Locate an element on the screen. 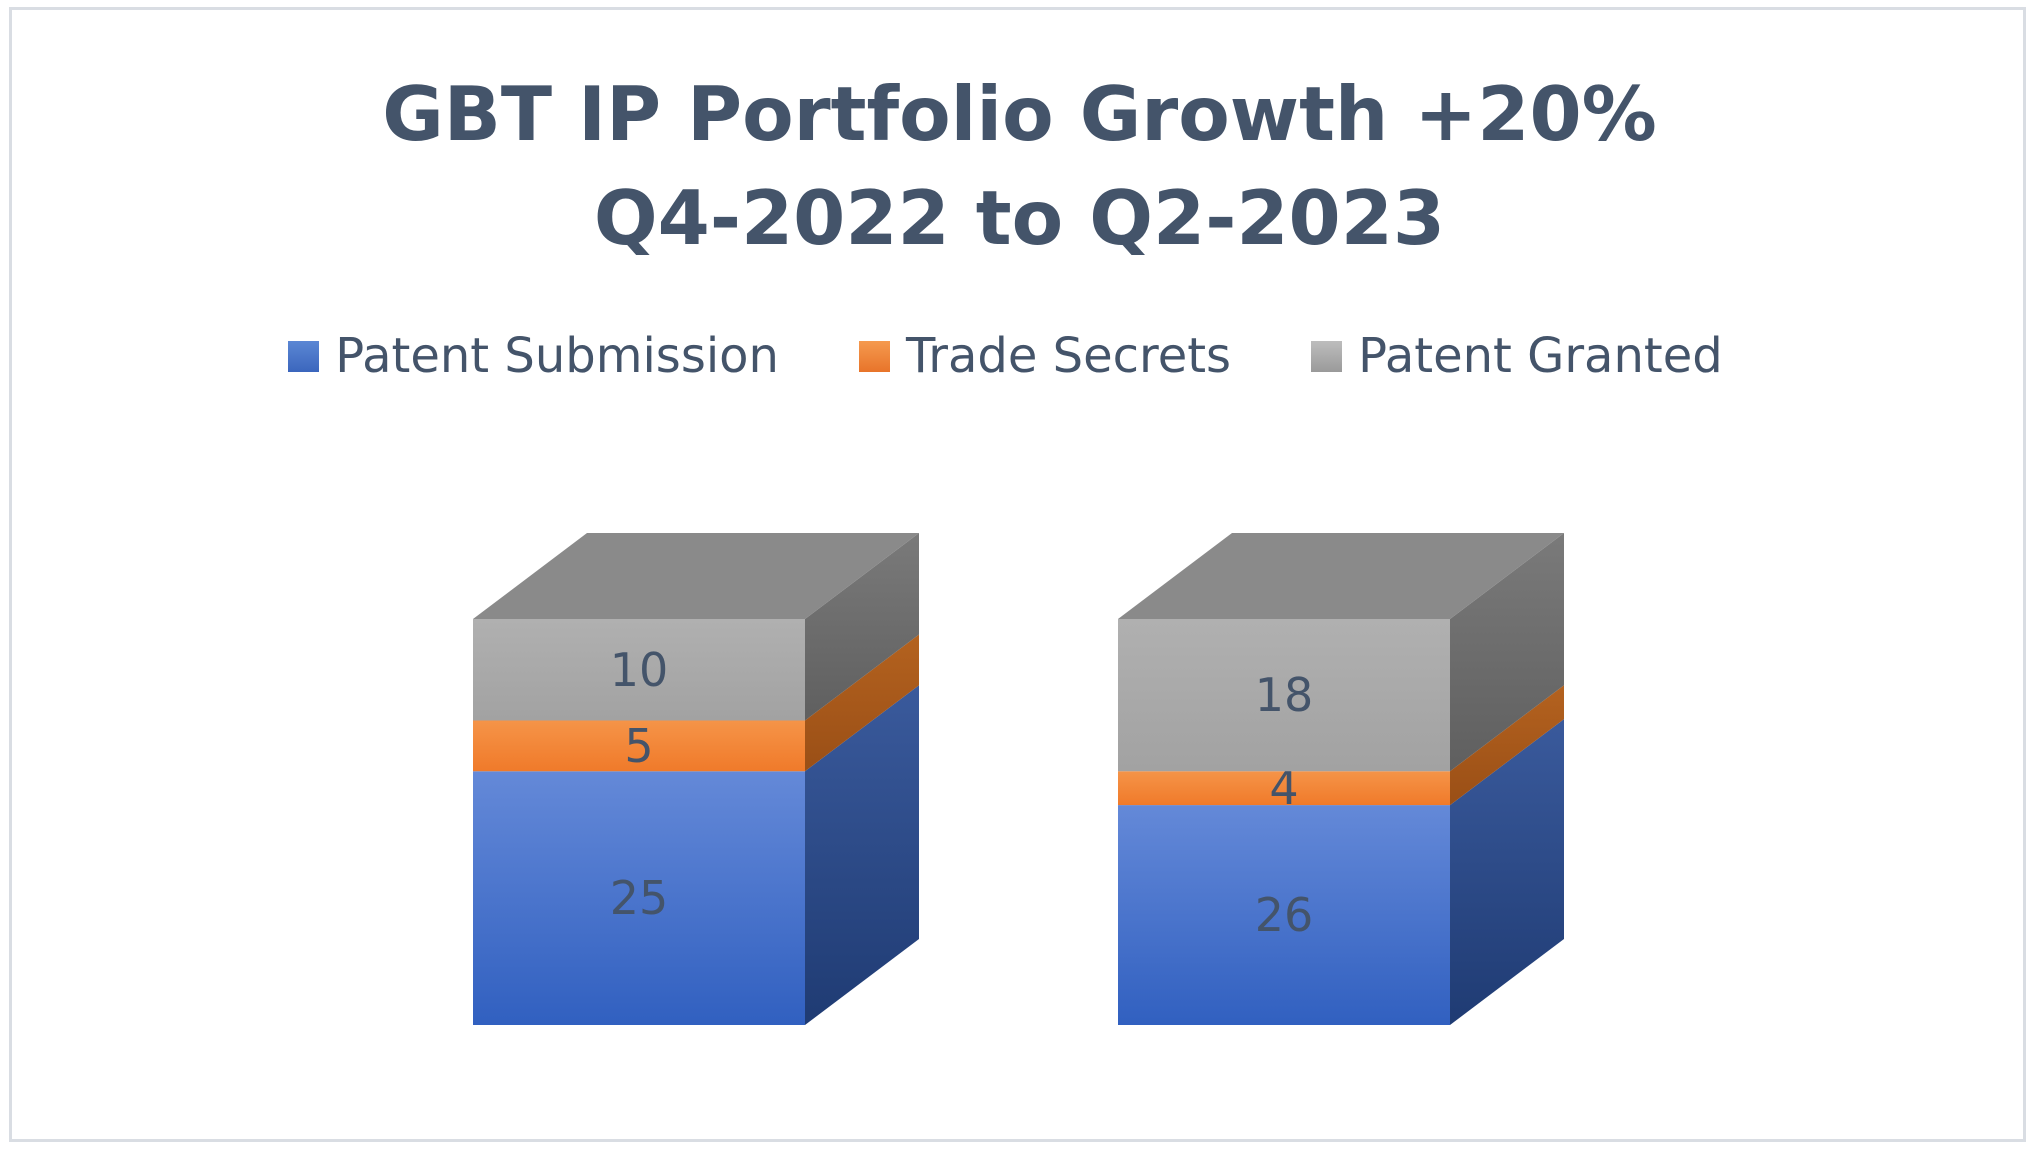  data-label-patent-submission-2: 26 is located at coordinates (1284, 915).